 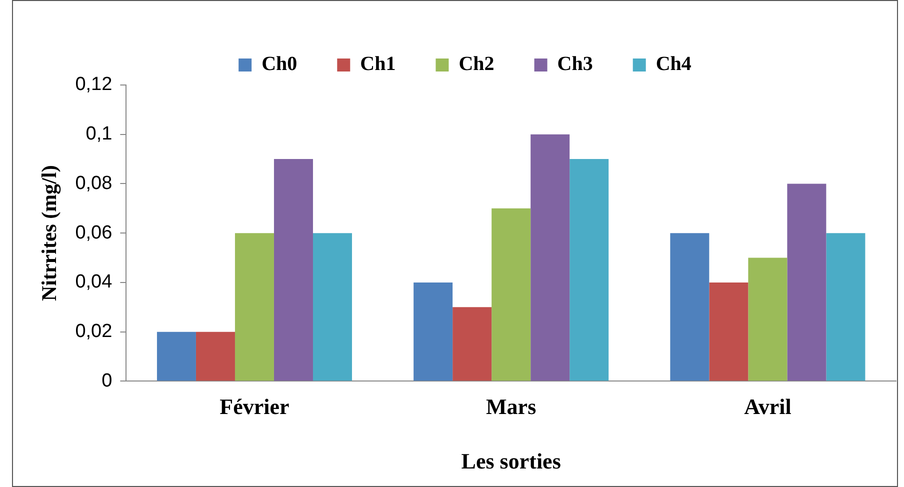 What do you see at coordinates (255, 407) in the screenshot?
I see `x-tick-label: Février` at bounding box center [255, 407].